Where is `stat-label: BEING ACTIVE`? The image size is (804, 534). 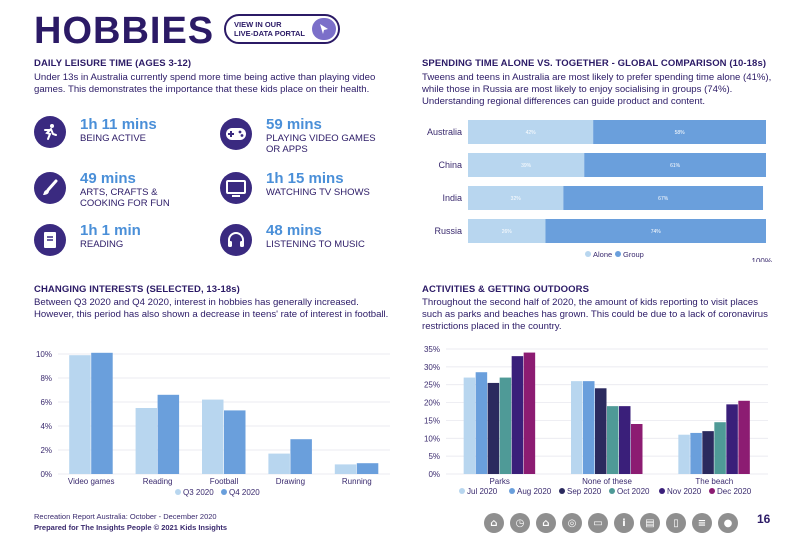 stat-label: BEING ACTIVE is located at coordinates (113, 138).